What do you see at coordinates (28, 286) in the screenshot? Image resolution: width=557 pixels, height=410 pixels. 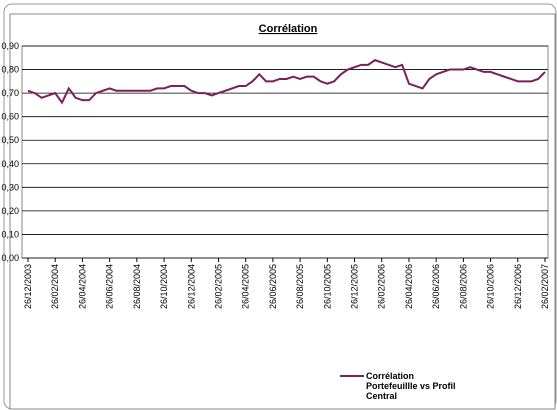 I see `x-tick-label: 26/12/2003` at bounding box center [28, 286].